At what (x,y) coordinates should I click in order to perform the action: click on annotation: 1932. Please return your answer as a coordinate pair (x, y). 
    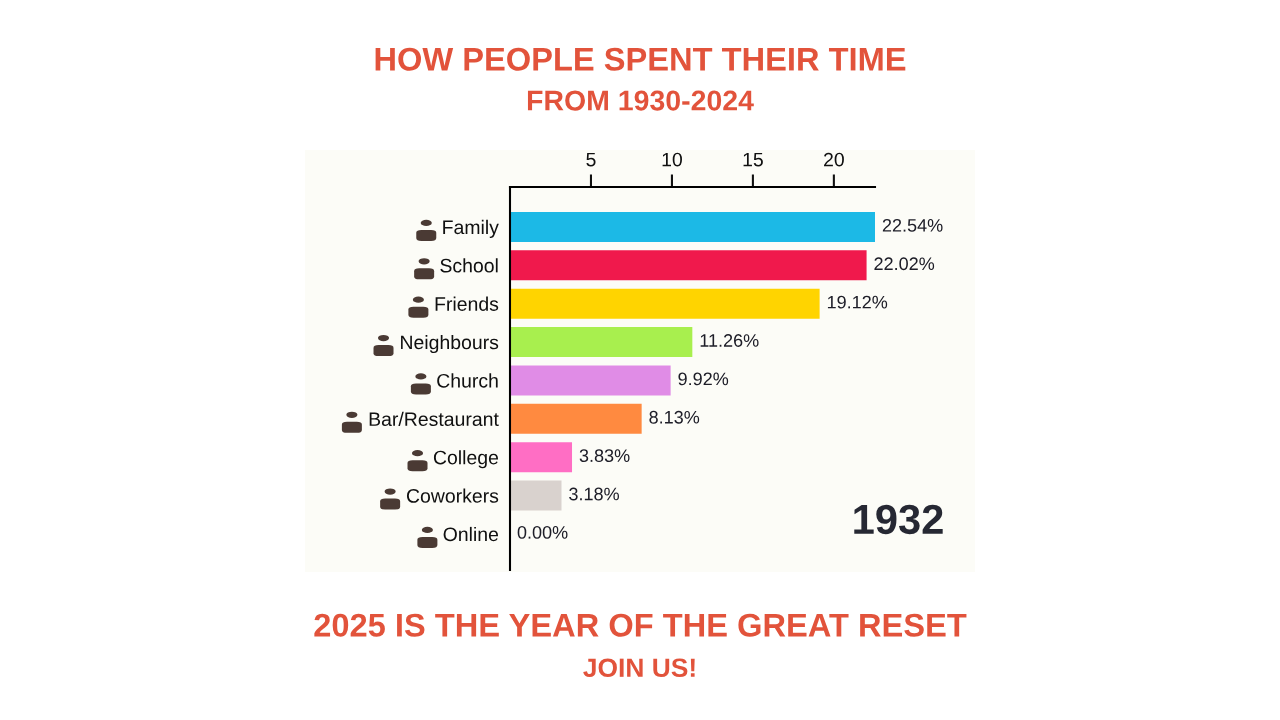
    Looking at the image, I should click on (898, 519).